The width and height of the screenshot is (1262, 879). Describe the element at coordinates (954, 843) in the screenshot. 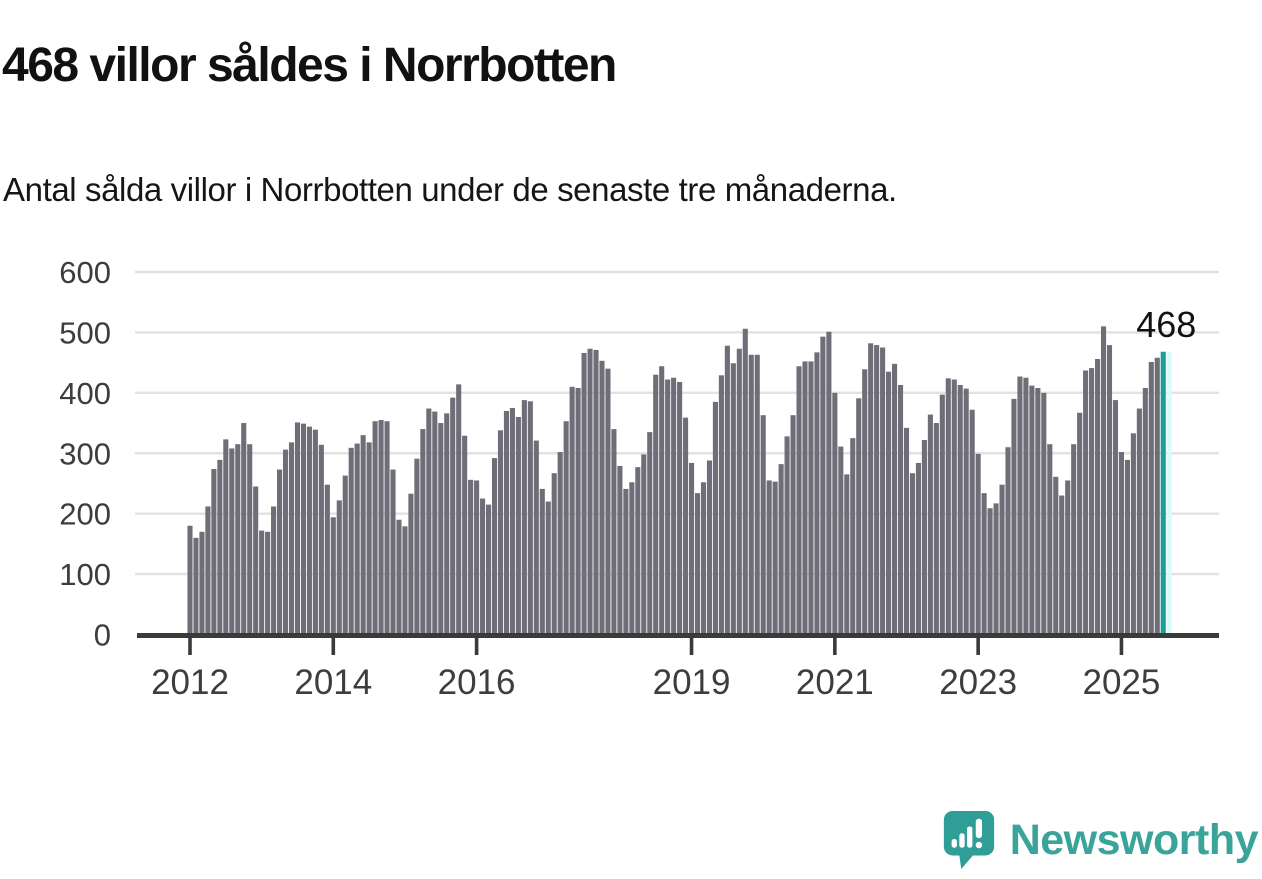

I see `chart-bar-small` at that location.